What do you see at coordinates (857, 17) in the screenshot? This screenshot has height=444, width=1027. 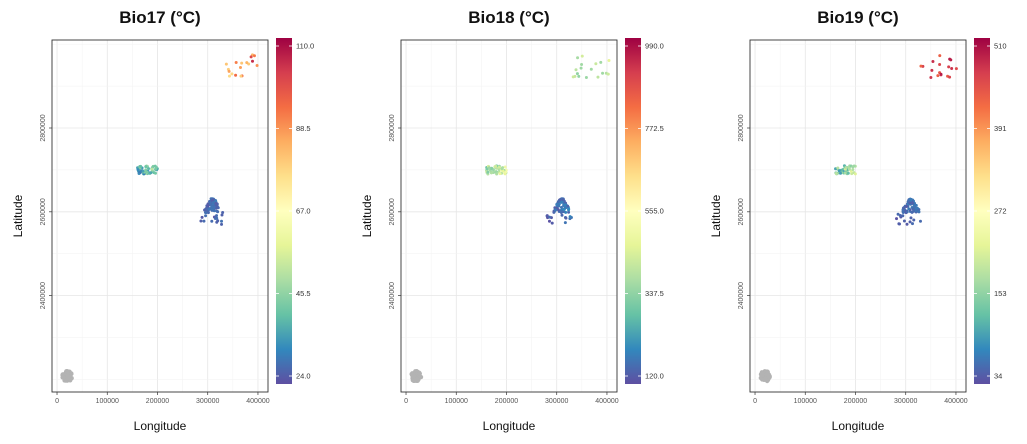 I see `chart-title: Bio19 (°C)` at bounding box center [857, 17].